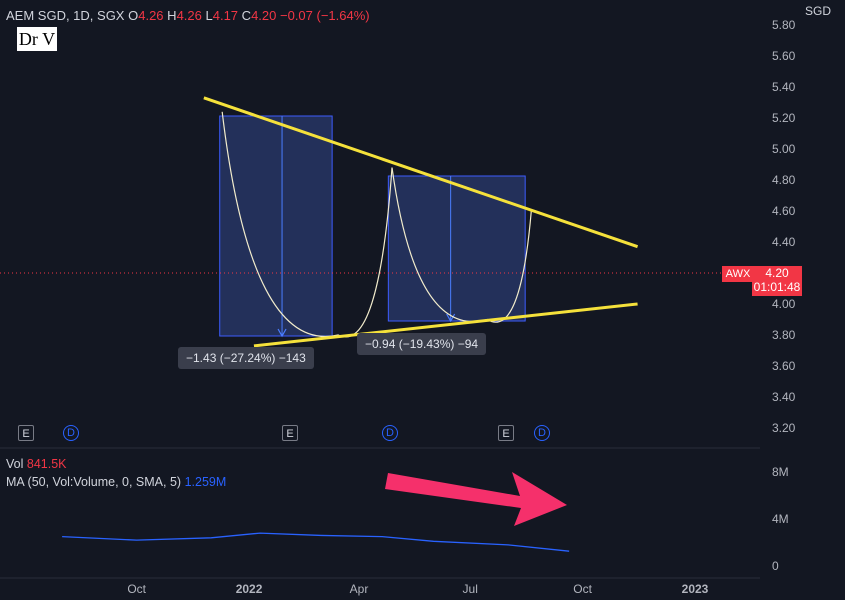 Image resolution: width=845 pixels, height=600 pixels. Describe the element at coordinates (359, 589) in the screenshot. I see `time-tick-label: Apr` at that location.